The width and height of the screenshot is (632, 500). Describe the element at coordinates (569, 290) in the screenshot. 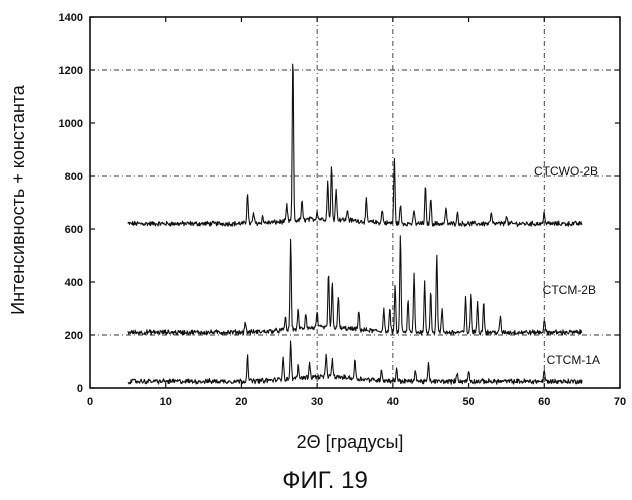

I see `series-label: CTCM-2B` at that location.